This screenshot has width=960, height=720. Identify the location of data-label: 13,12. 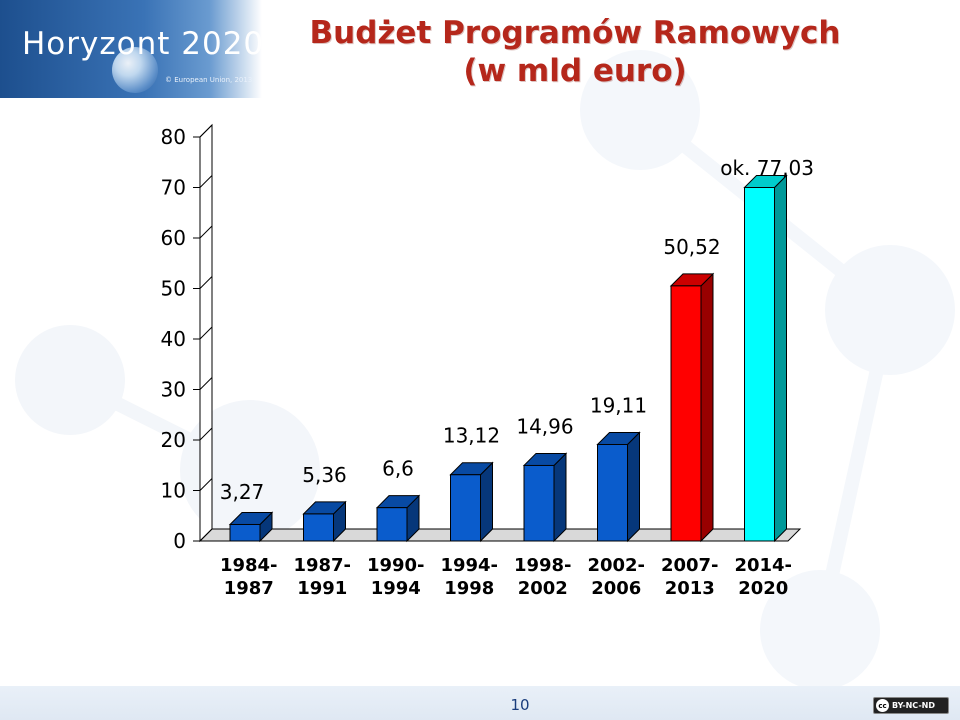
(471, 436).